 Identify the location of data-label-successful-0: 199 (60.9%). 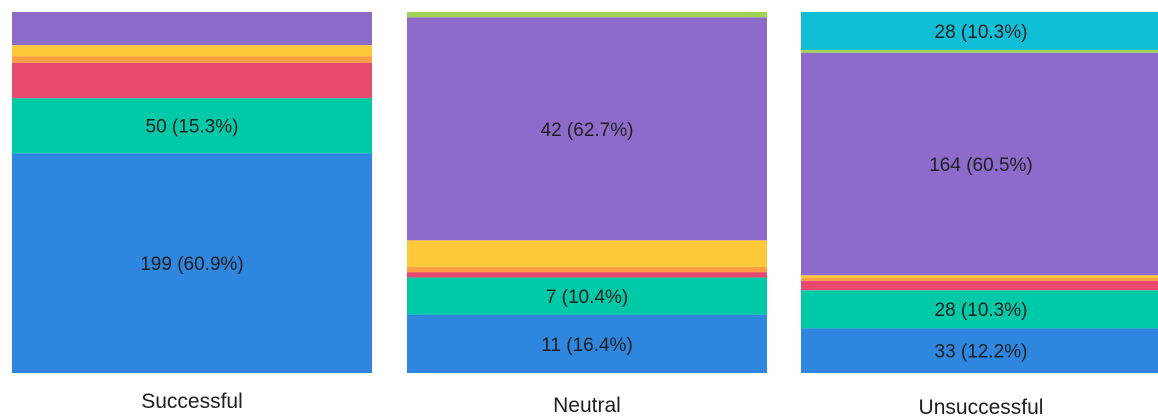
(192, 264).